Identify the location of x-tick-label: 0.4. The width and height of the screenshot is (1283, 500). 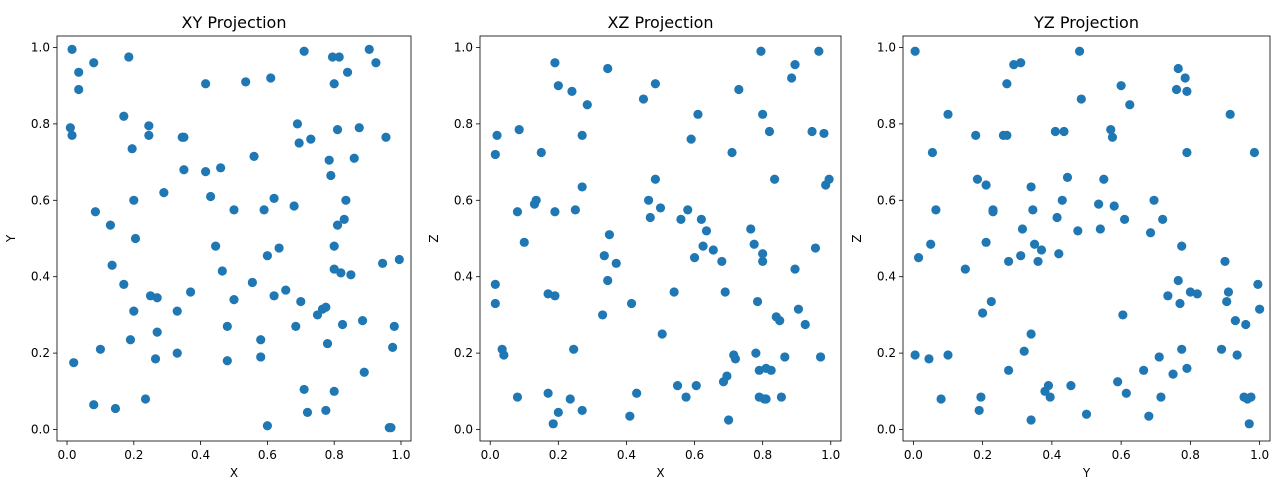
(626, 455).